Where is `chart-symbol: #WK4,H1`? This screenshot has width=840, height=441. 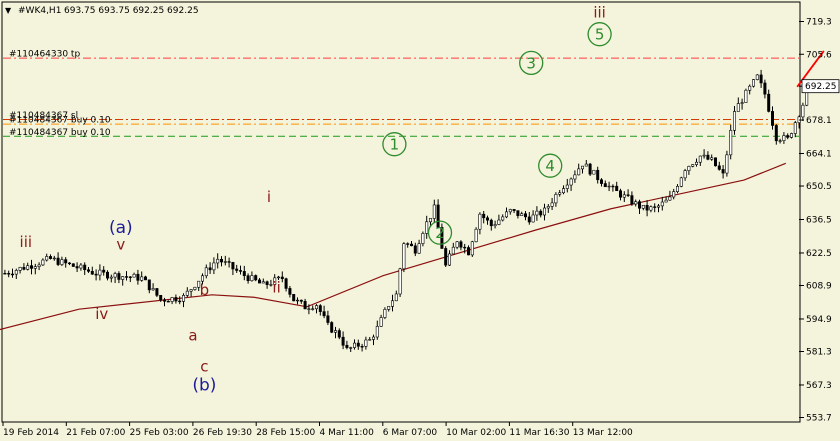
chart-symbol: #WK4,H1 is located at coordinates (39, 11).